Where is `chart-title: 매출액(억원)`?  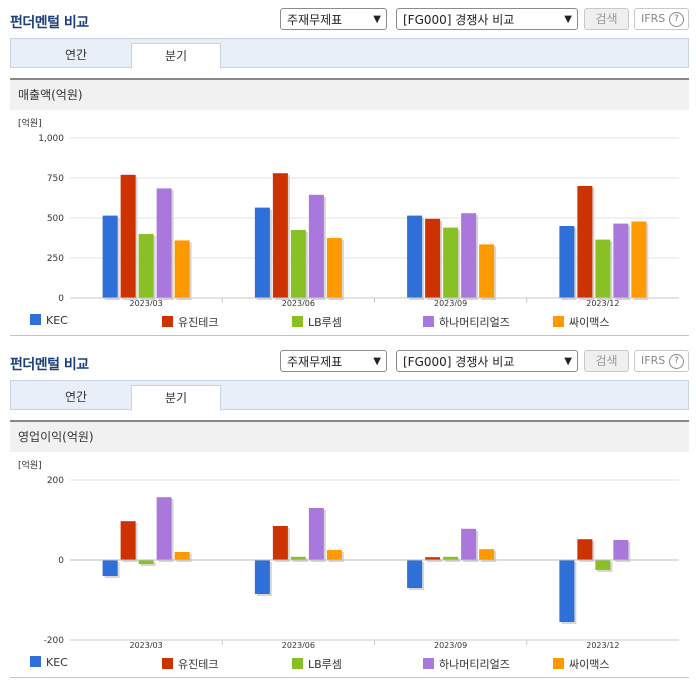
chart-title: 매출액(억원) is located at coordinates (349, 95).